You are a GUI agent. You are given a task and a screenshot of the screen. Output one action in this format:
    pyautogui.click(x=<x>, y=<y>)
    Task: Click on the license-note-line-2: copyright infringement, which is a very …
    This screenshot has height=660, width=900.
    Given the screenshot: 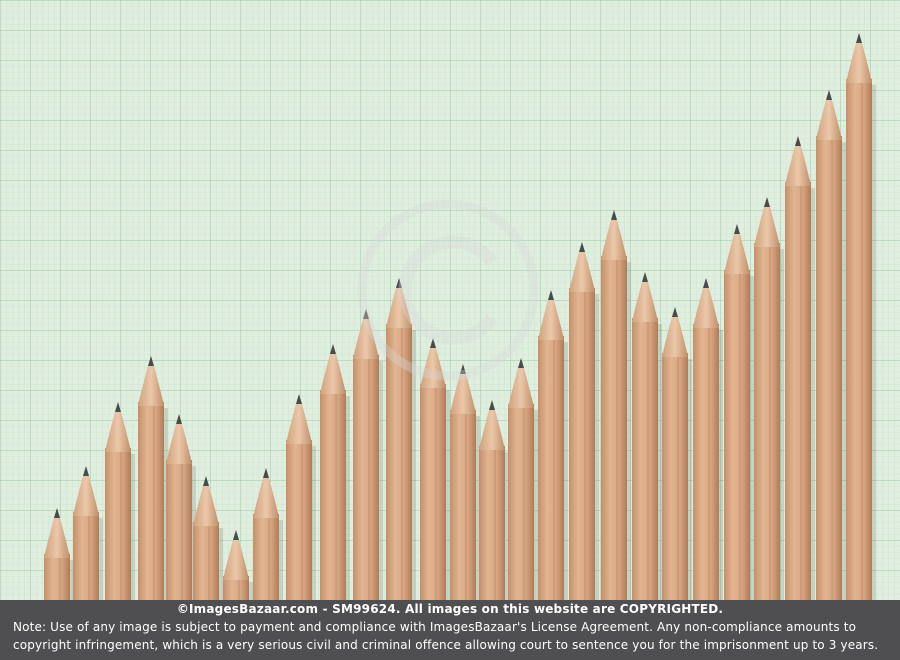 What is the action you would take?
    pyautogui.click(x=446, y=645)
    